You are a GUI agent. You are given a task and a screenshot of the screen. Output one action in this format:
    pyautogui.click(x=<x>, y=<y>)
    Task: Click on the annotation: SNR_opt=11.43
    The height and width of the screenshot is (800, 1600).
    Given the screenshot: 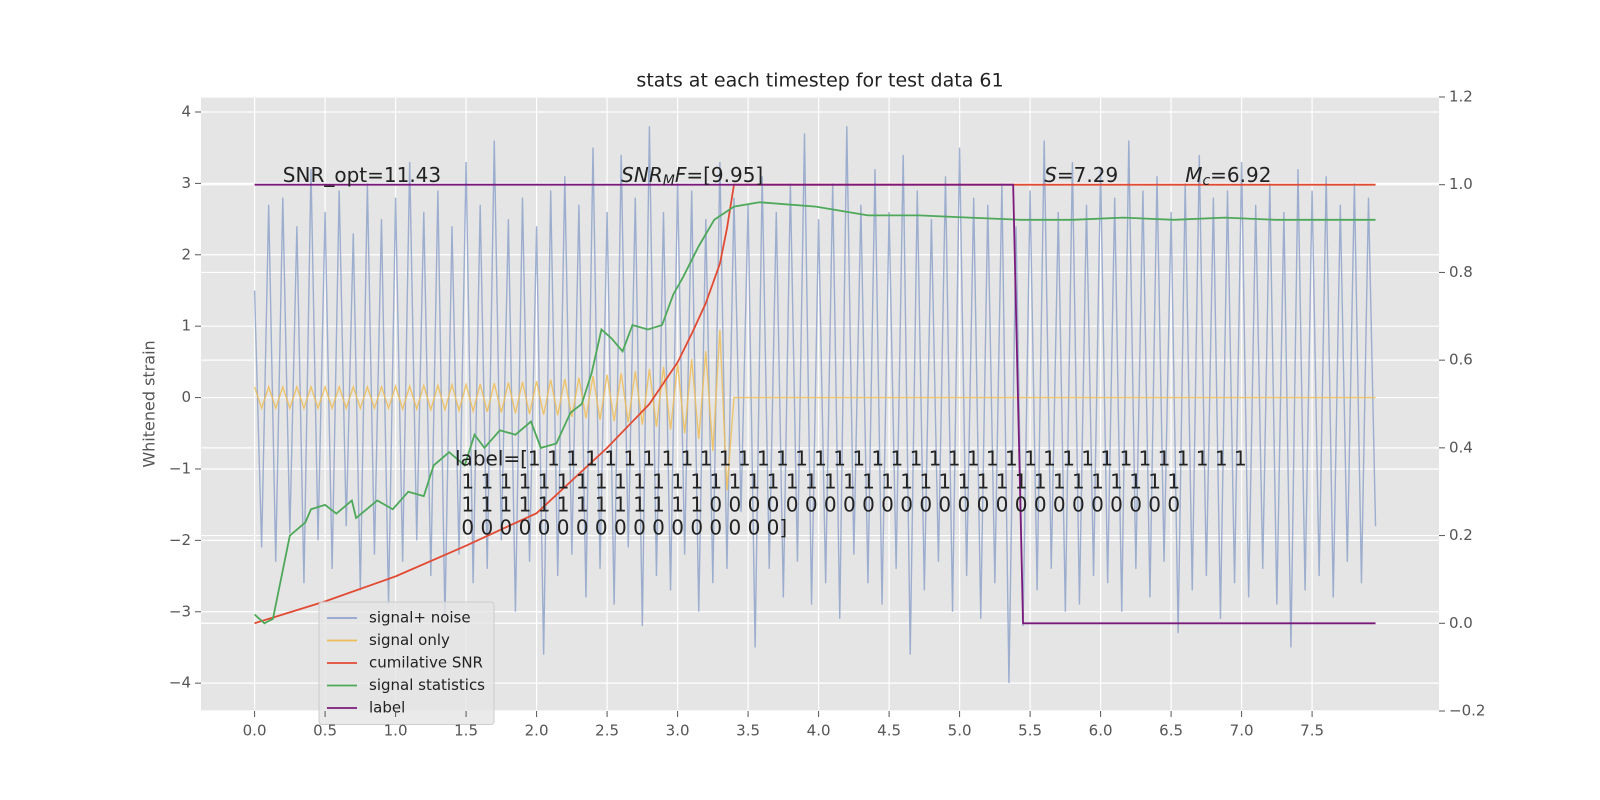 What is the action you would take?
    pyautogui.click(x=362, y=174)
    